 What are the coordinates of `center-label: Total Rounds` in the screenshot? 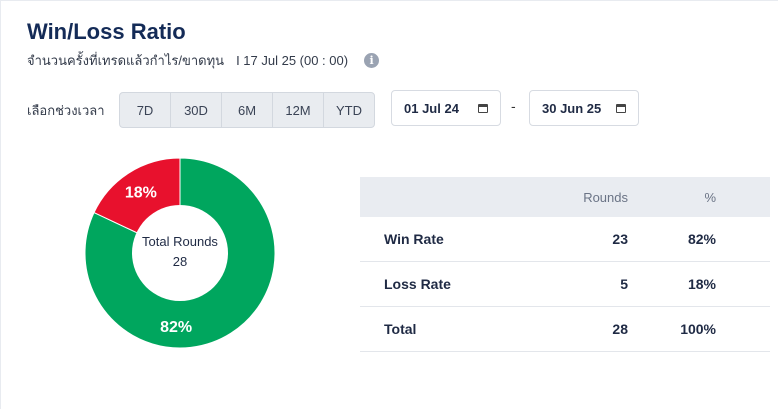 It's located at (180, 241).